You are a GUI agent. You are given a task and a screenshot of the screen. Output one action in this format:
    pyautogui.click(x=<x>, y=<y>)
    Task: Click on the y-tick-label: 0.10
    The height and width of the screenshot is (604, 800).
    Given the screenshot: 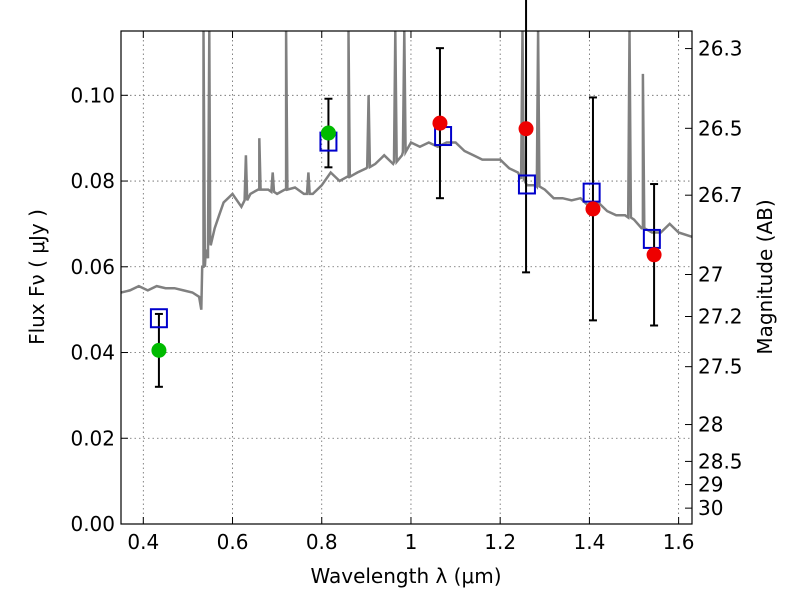 What is the action you would take?
    pyautogui.click(x=92, y=95)
    